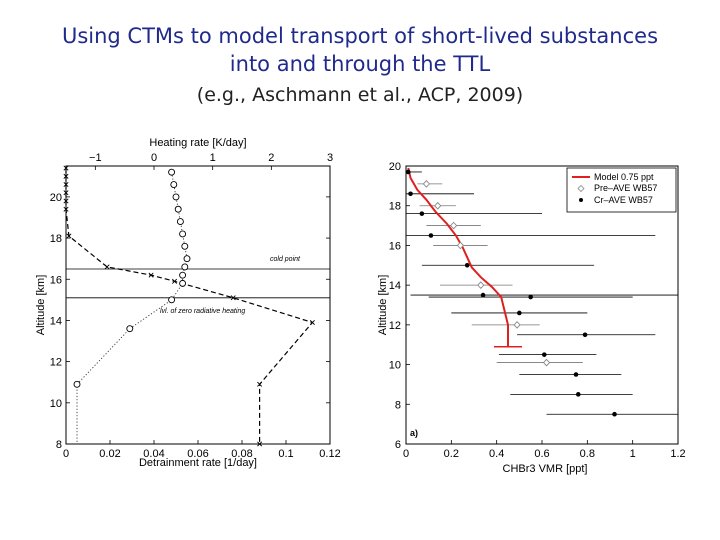 The image size is (720, 540). Describe the element at coordinates (677, 454) in the screenshot. I see `right-x-tick-label: 1.2` at that location.